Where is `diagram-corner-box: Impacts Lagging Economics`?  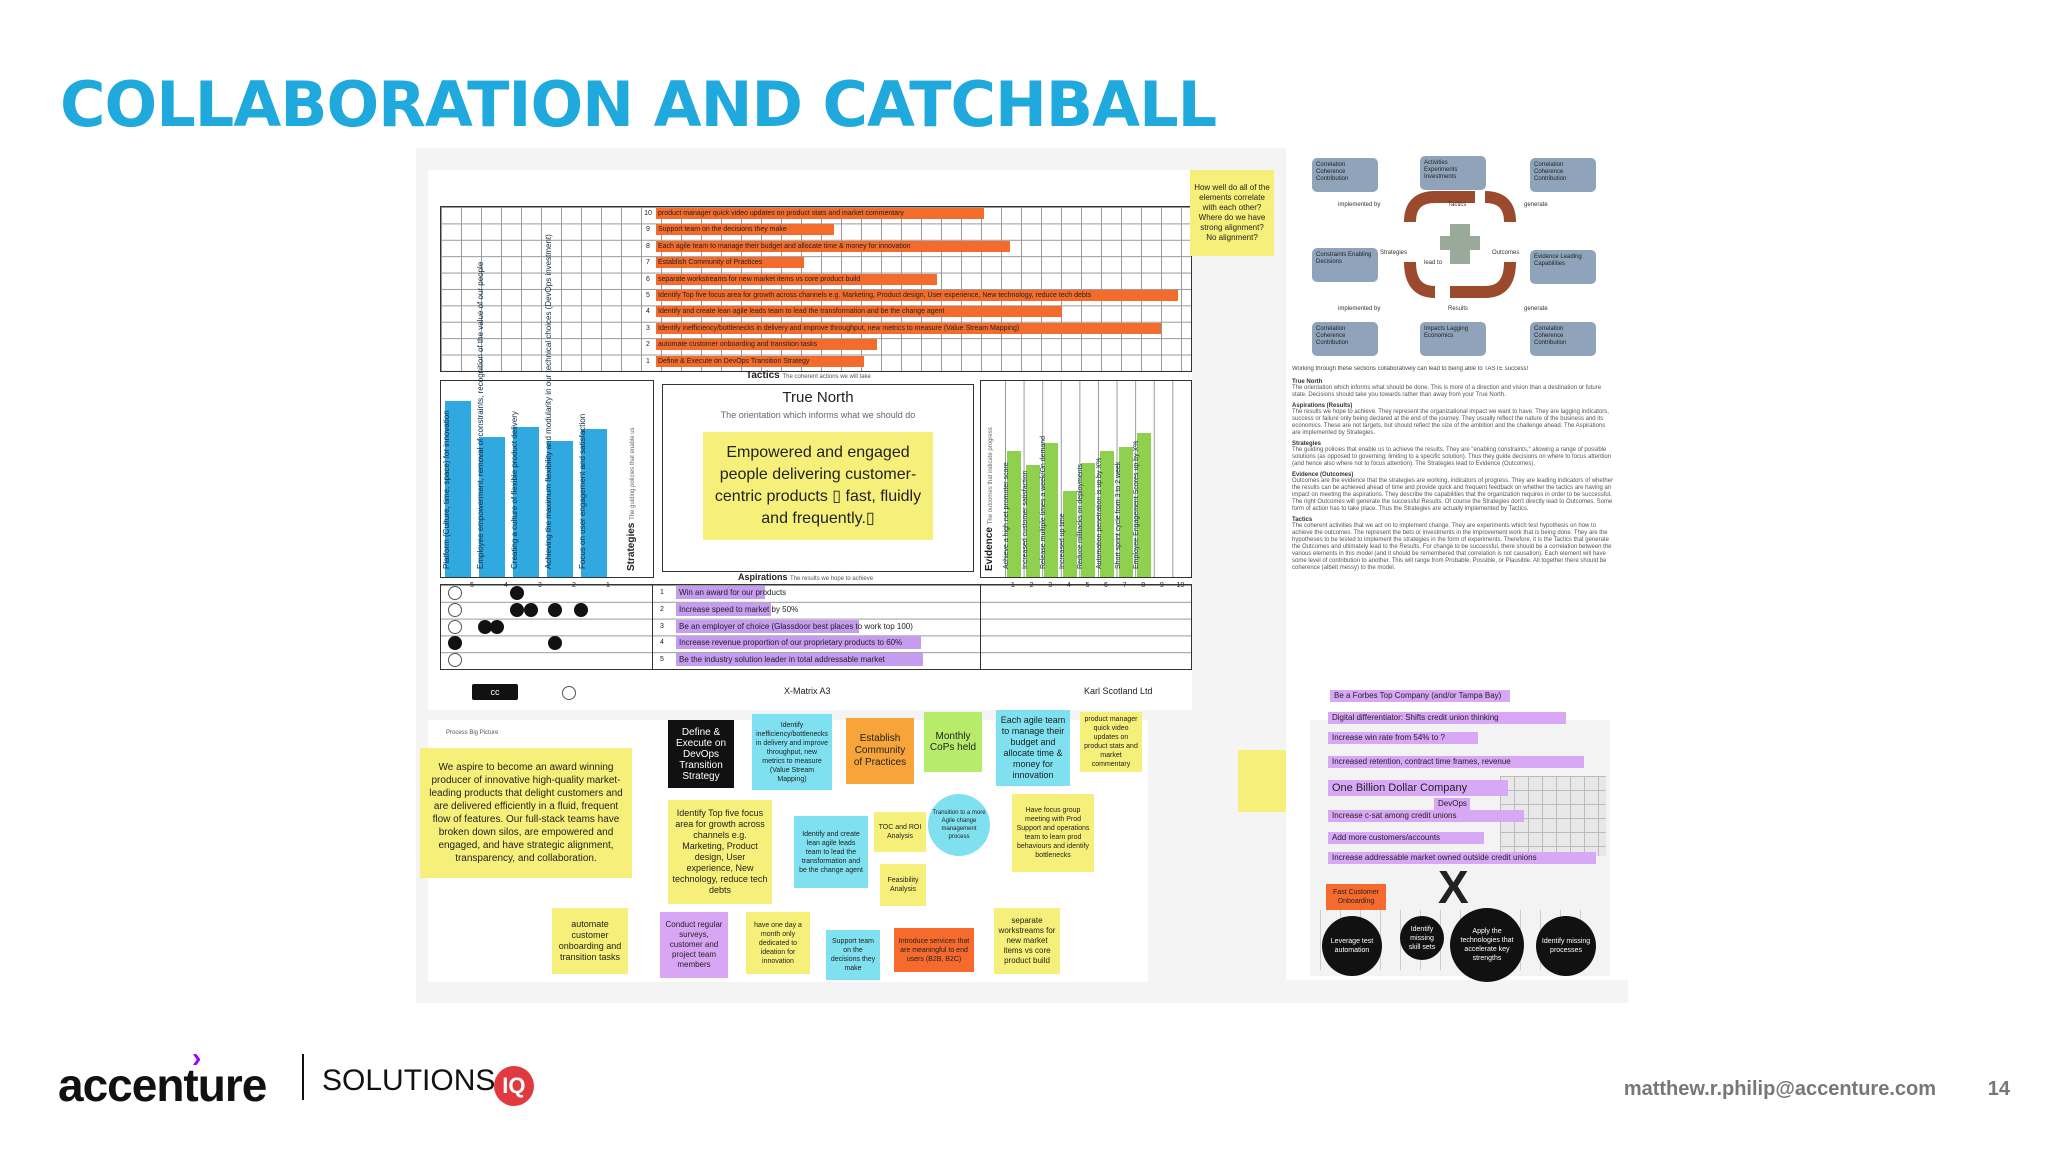 diagram-corner-box: Impacts Lagging Economics is located at coordinates (1453, 339).